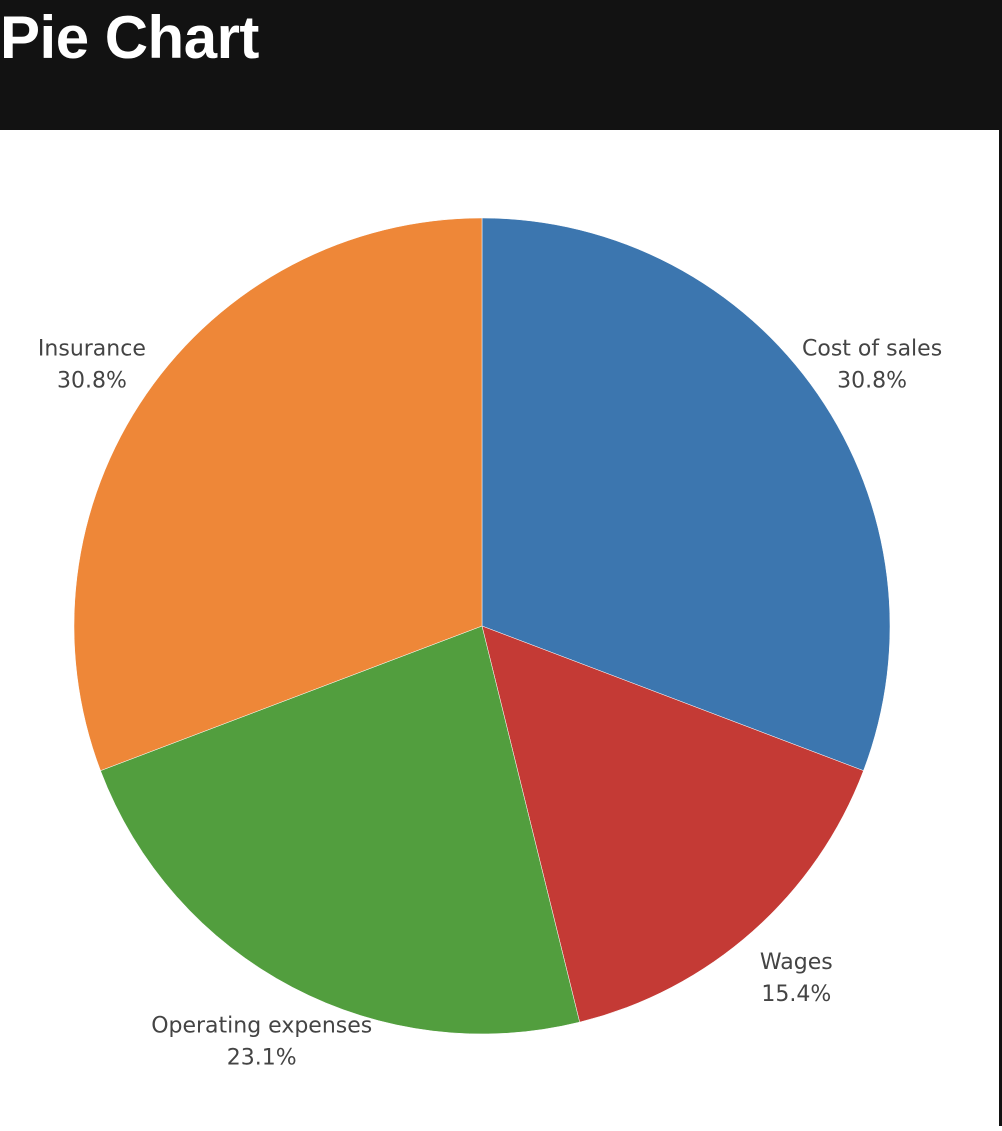 This screenshot has width=1002, height=1131. Describe the element at coordinates (672, 824) in the screenshot. I see `pie-slice-wages` at that location.